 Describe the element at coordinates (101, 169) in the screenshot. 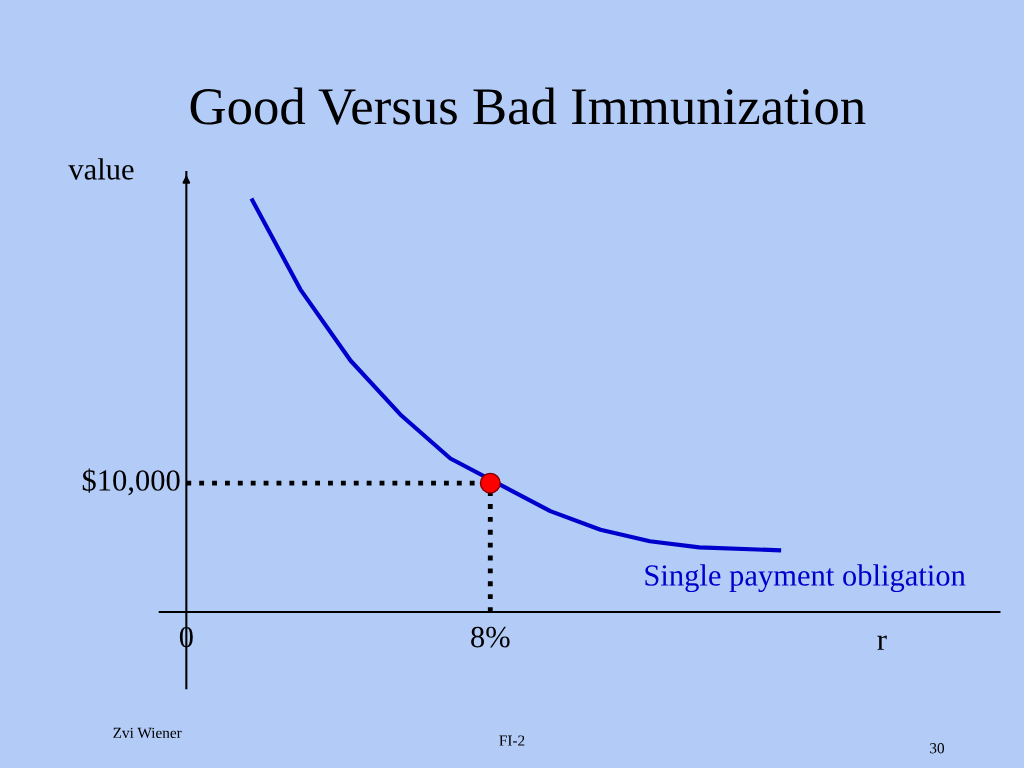

I see `y-axis-title: value` at that location.